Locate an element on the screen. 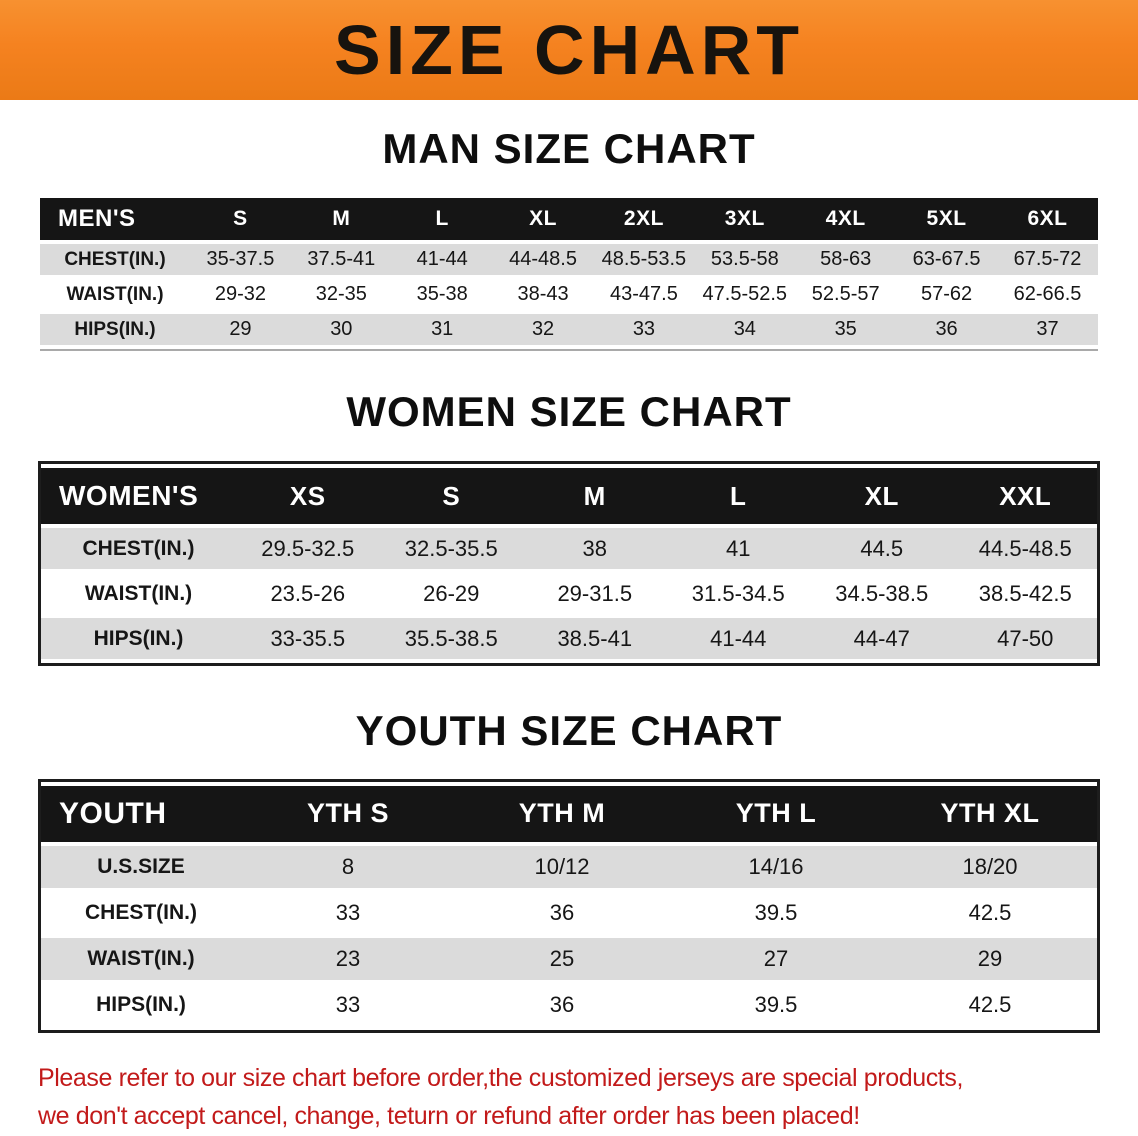 The image size is (1138, 1136). table-row: WAIST(IN.) 23 25 27 29 is located at coordinates (569, 958).